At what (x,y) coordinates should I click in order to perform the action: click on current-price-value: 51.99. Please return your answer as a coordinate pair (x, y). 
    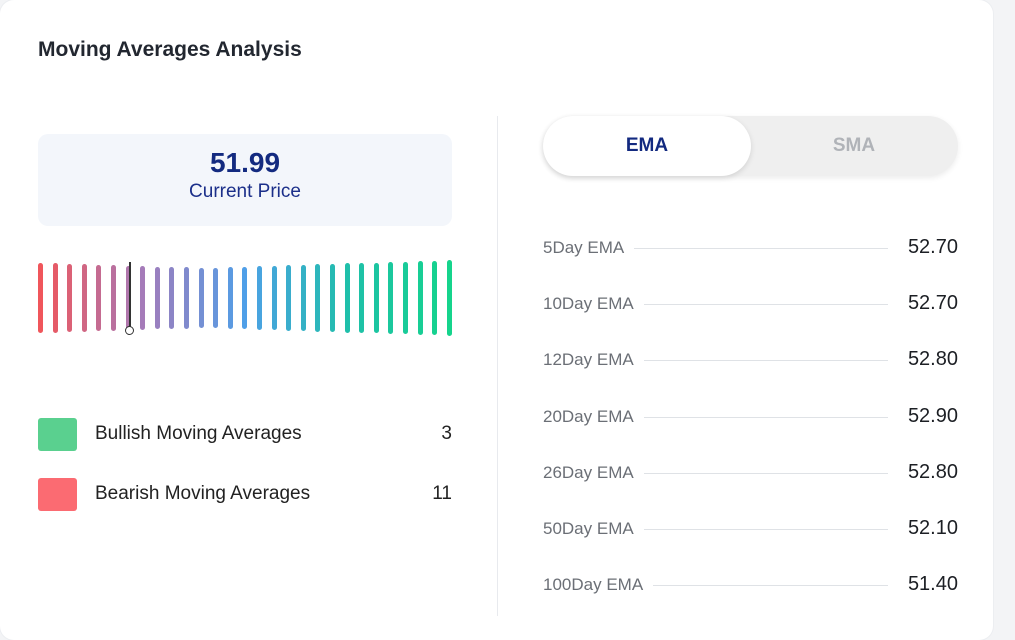
    Looking at the image, I should click on (245, 162).